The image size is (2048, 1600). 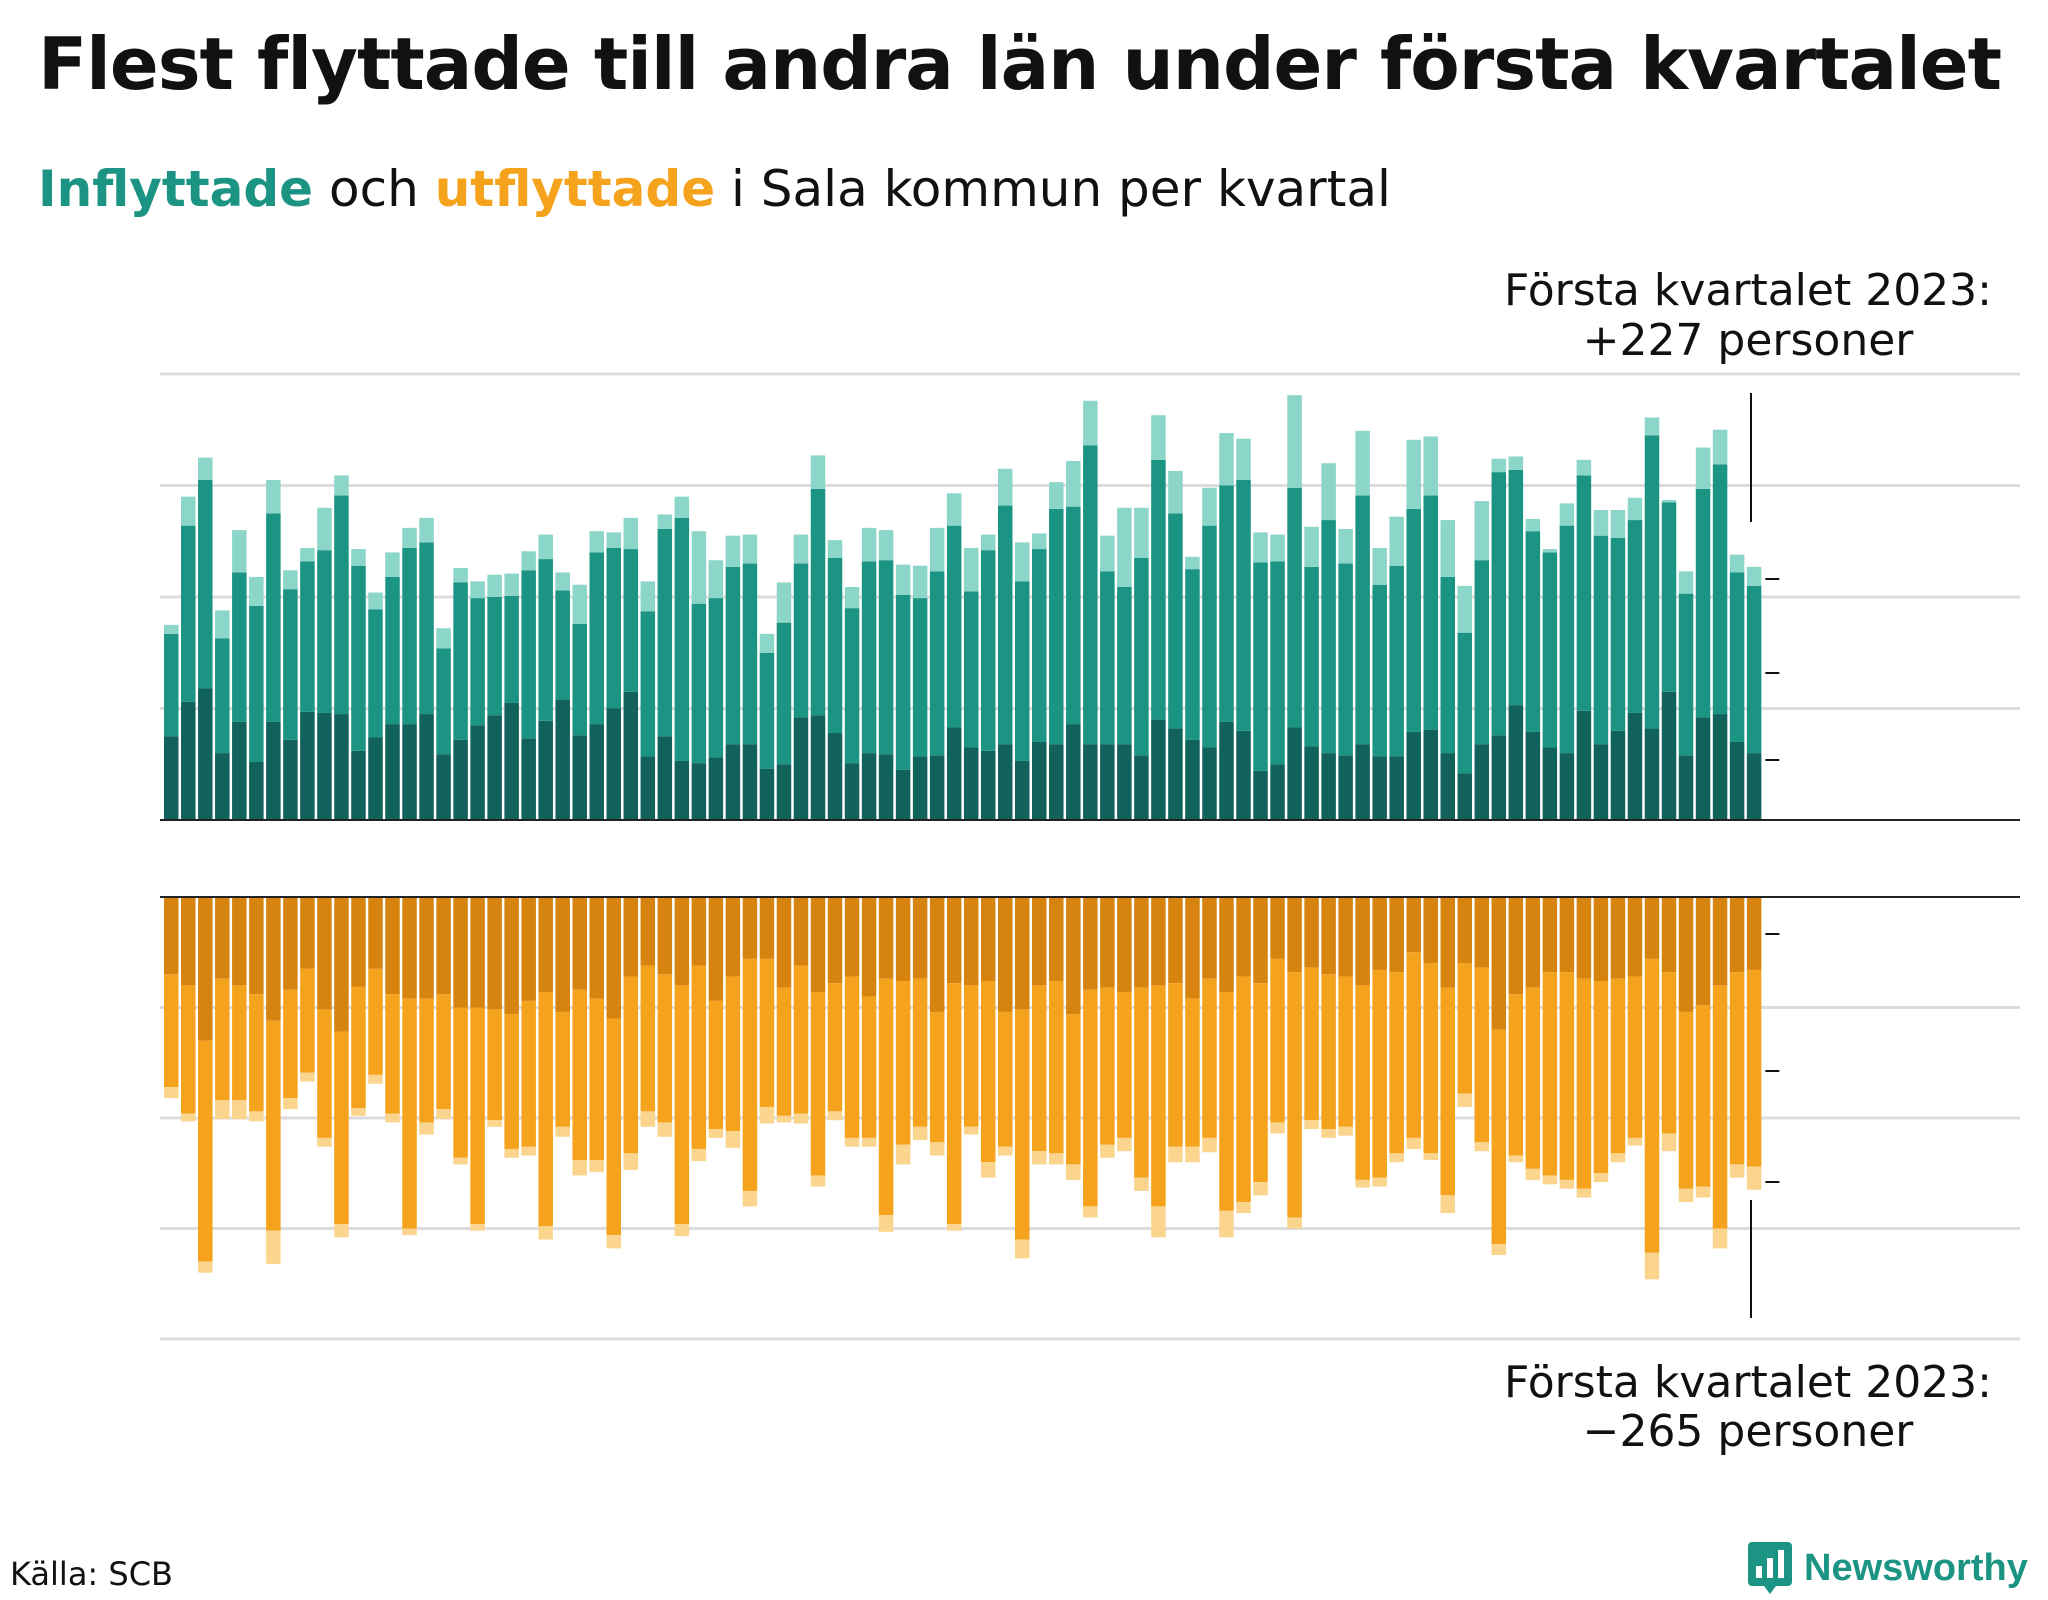 I want to click on top-annotation-line1: Första kvartalet 2023:, so click(x=1748, y=290).